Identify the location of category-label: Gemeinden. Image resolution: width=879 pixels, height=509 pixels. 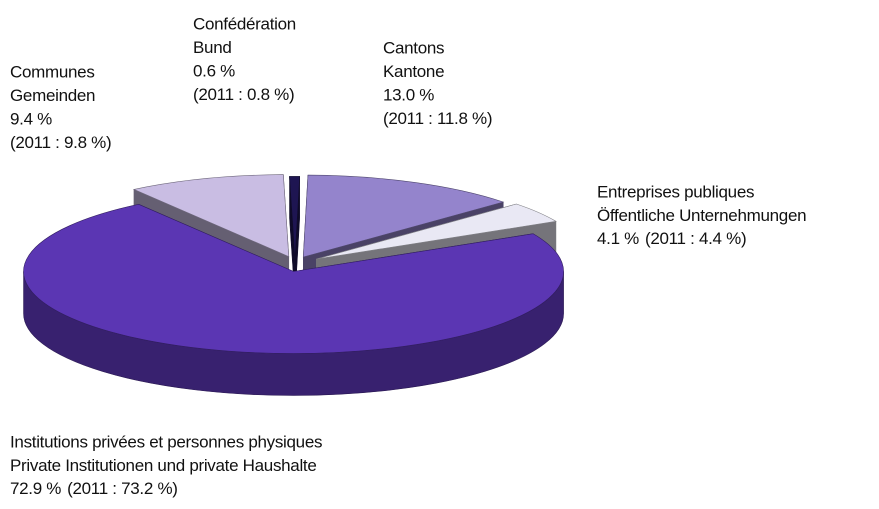
(52, 95).